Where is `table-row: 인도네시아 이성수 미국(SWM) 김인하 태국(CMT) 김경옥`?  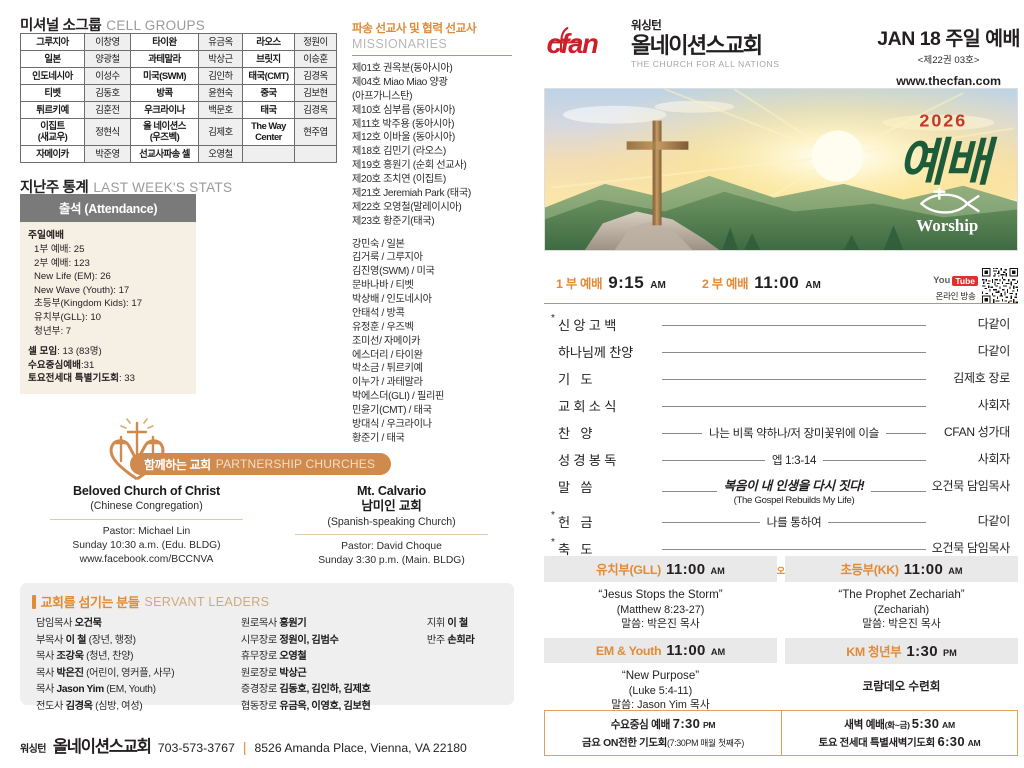 table-row: 인도네시아 이성수 미국(SWM) 김인하 태국(CMT) 김경옥 is located at coordinates (178, 76).